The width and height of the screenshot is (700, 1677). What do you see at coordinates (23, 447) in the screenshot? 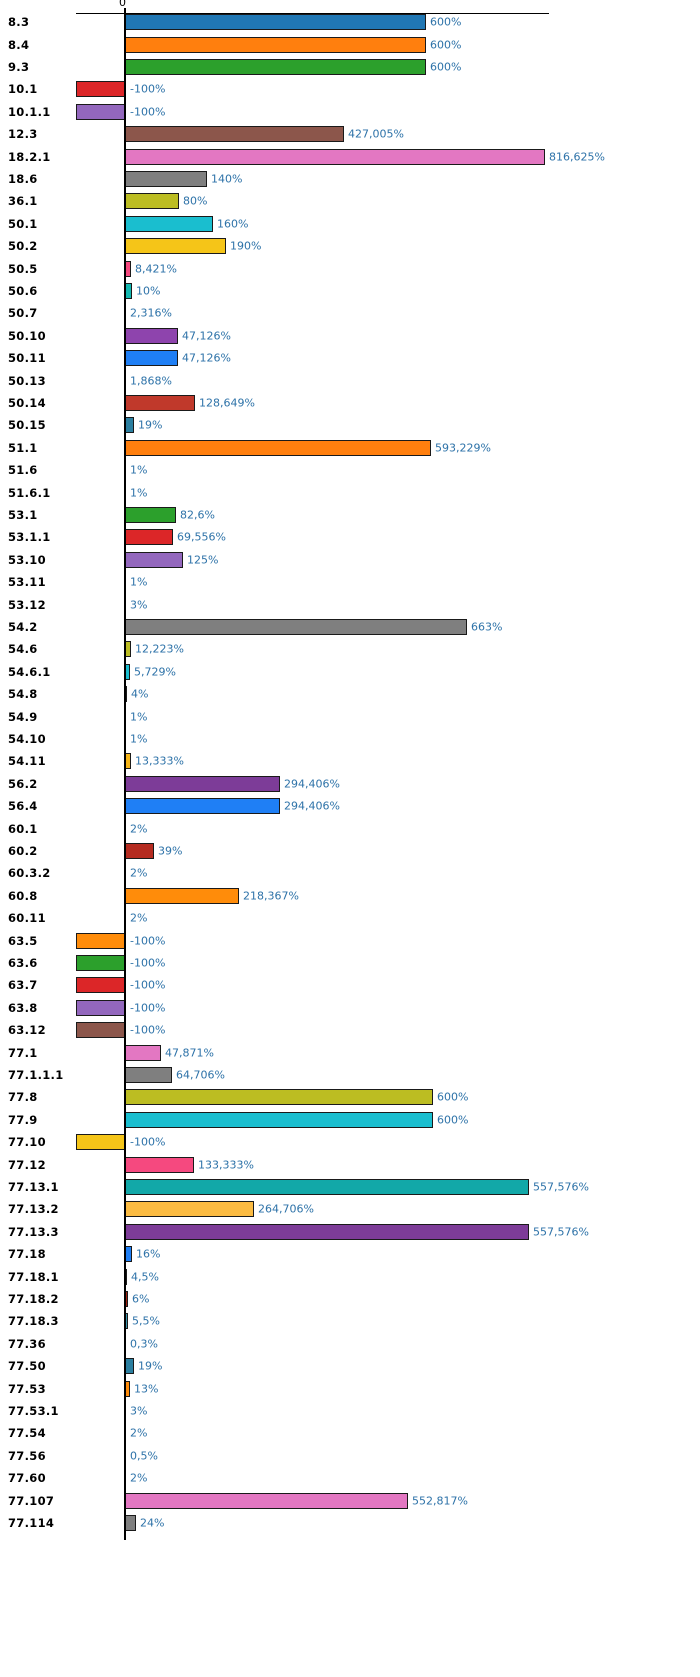
I see `category-label: 51.1` at bounding box center [23, 447].